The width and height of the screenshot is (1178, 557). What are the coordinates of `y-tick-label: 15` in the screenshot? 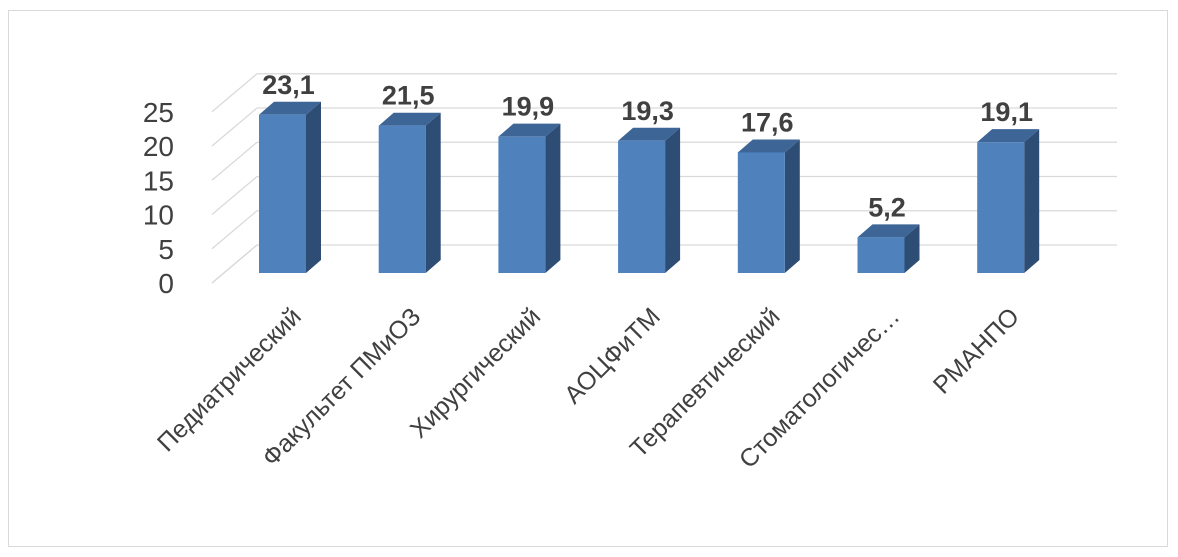 It's located at (158, 180).